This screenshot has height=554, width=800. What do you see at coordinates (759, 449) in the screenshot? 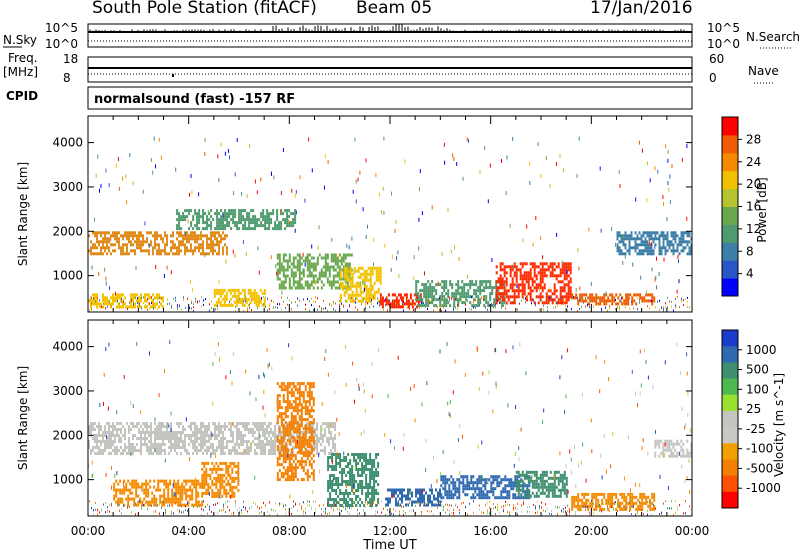
I see `colorbar-tick-label: -100` at bounding box center [759, 449].